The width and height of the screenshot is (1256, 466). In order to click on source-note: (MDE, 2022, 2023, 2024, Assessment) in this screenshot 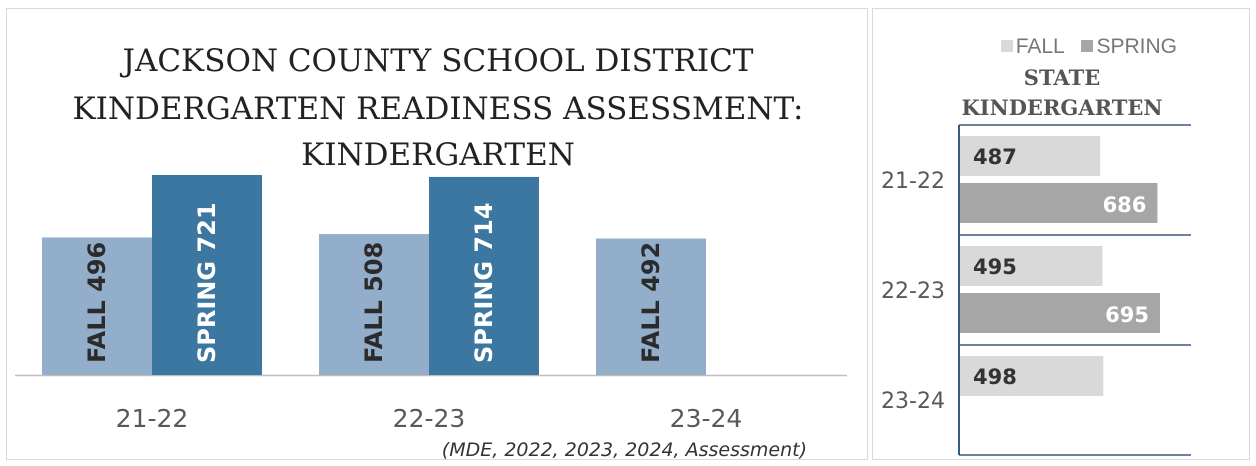, I will do `click(624, 450)`.